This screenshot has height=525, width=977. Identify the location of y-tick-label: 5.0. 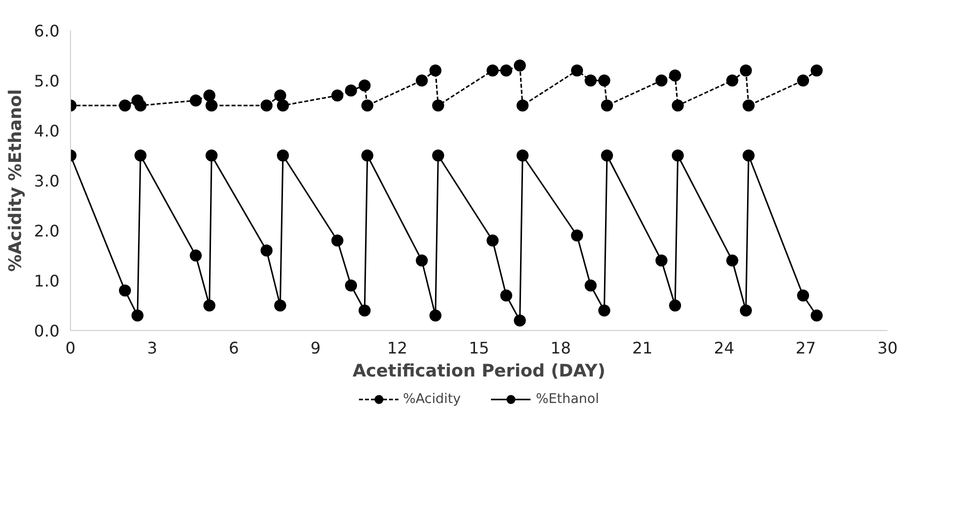
(47, 81).